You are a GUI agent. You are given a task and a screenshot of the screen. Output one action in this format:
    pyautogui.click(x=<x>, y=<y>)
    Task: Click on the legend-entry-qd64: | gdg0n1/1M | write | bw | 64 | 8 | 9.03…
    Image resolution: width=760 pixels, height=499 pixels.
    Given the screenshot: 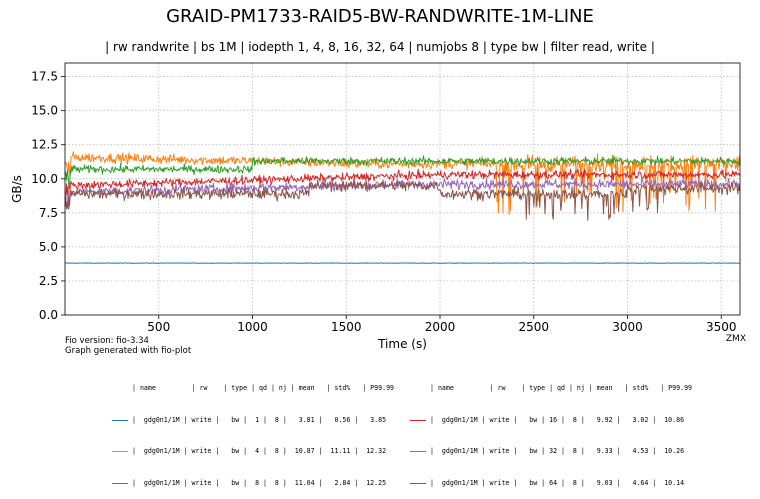 What is the action you would take?
    pyautogui.click(x=547, y=483)
    